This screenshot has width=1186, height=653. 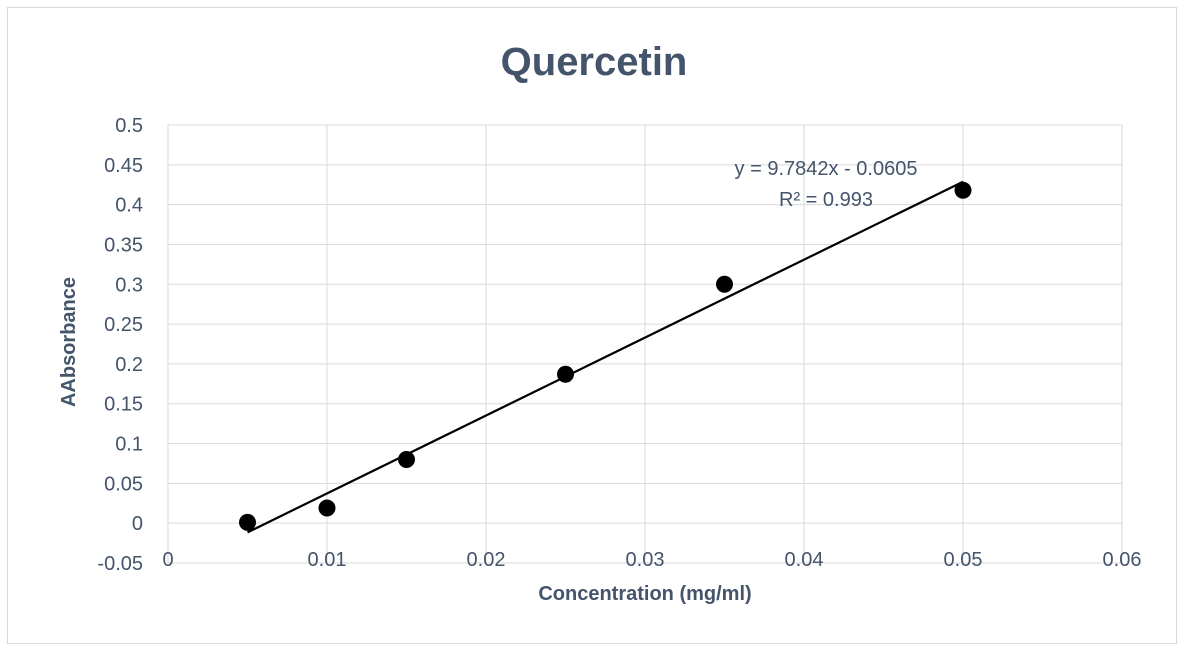 I want to click on y-tick-label: -0.05, so click(x=120, y=564).